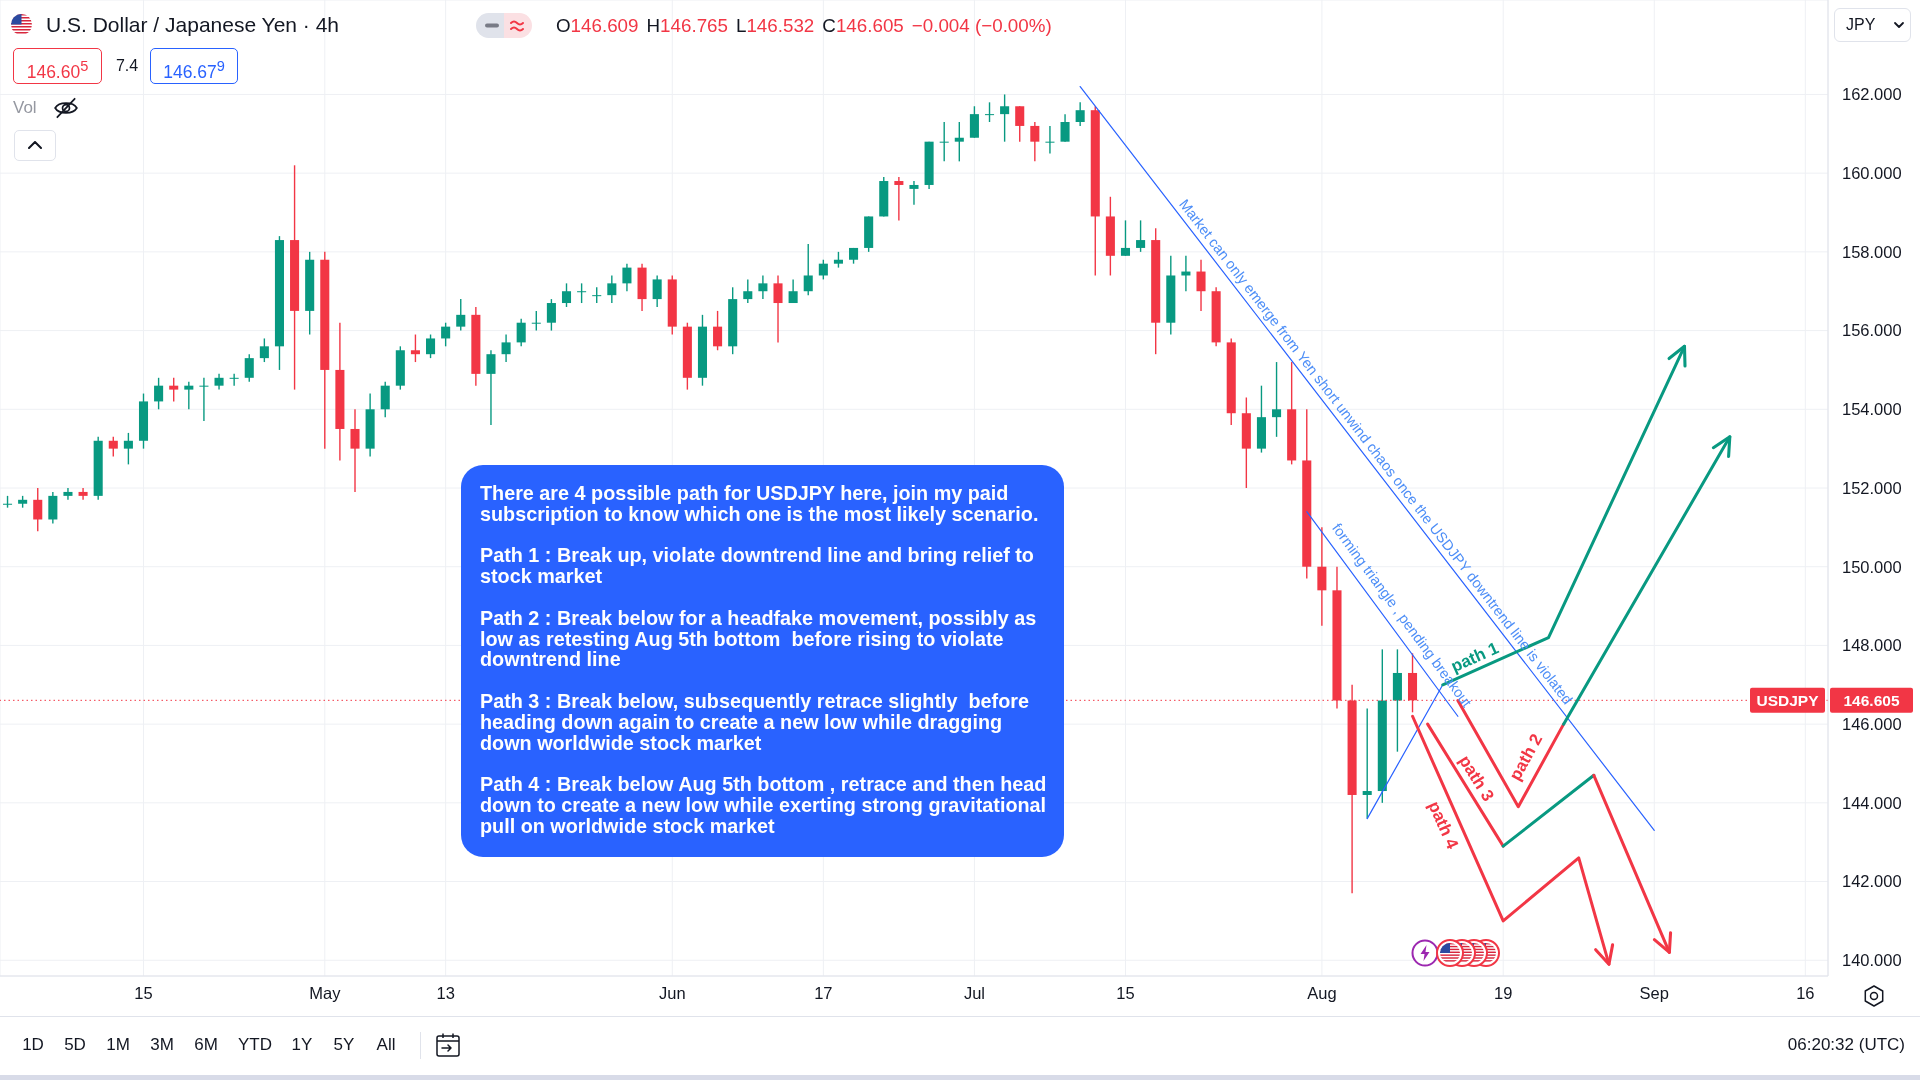 The width and height of the screenshot is (1920, 1080). Describe the element at coordinates (344, 1045) in the screenshot. I see `text: 5Y` at that location.